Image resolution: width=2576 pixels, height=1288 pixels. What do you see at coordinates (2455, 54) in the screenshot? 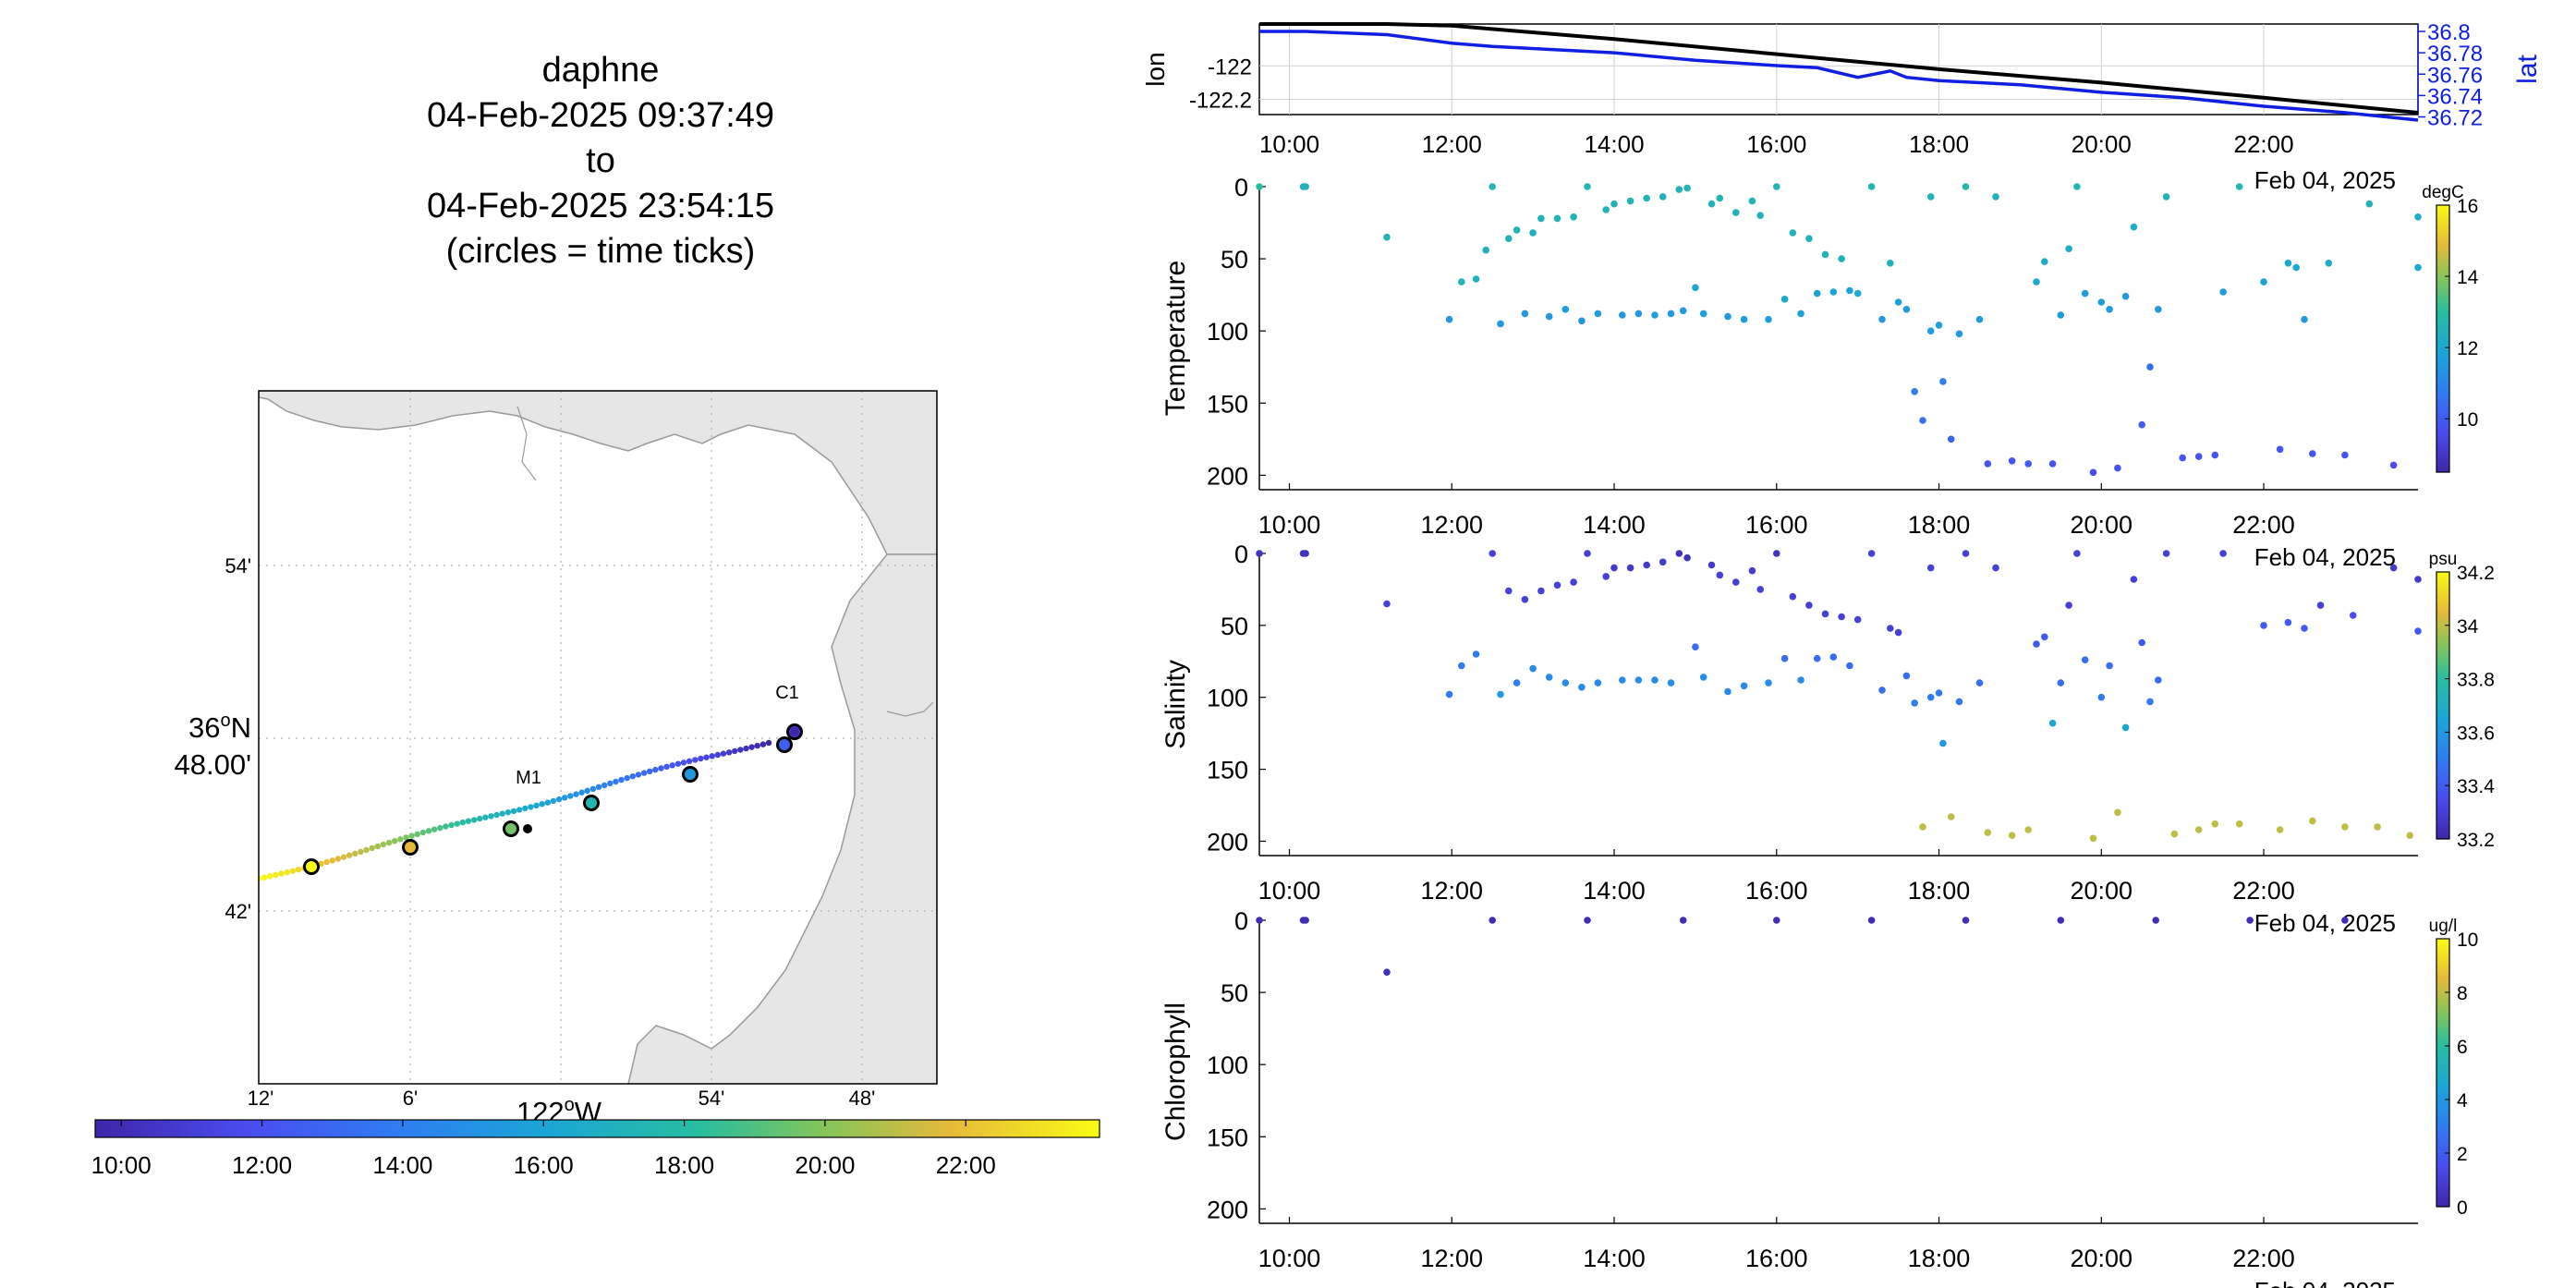
I see `lonlat-ytick-right: 36.78` at bounding box center [2455, 54].